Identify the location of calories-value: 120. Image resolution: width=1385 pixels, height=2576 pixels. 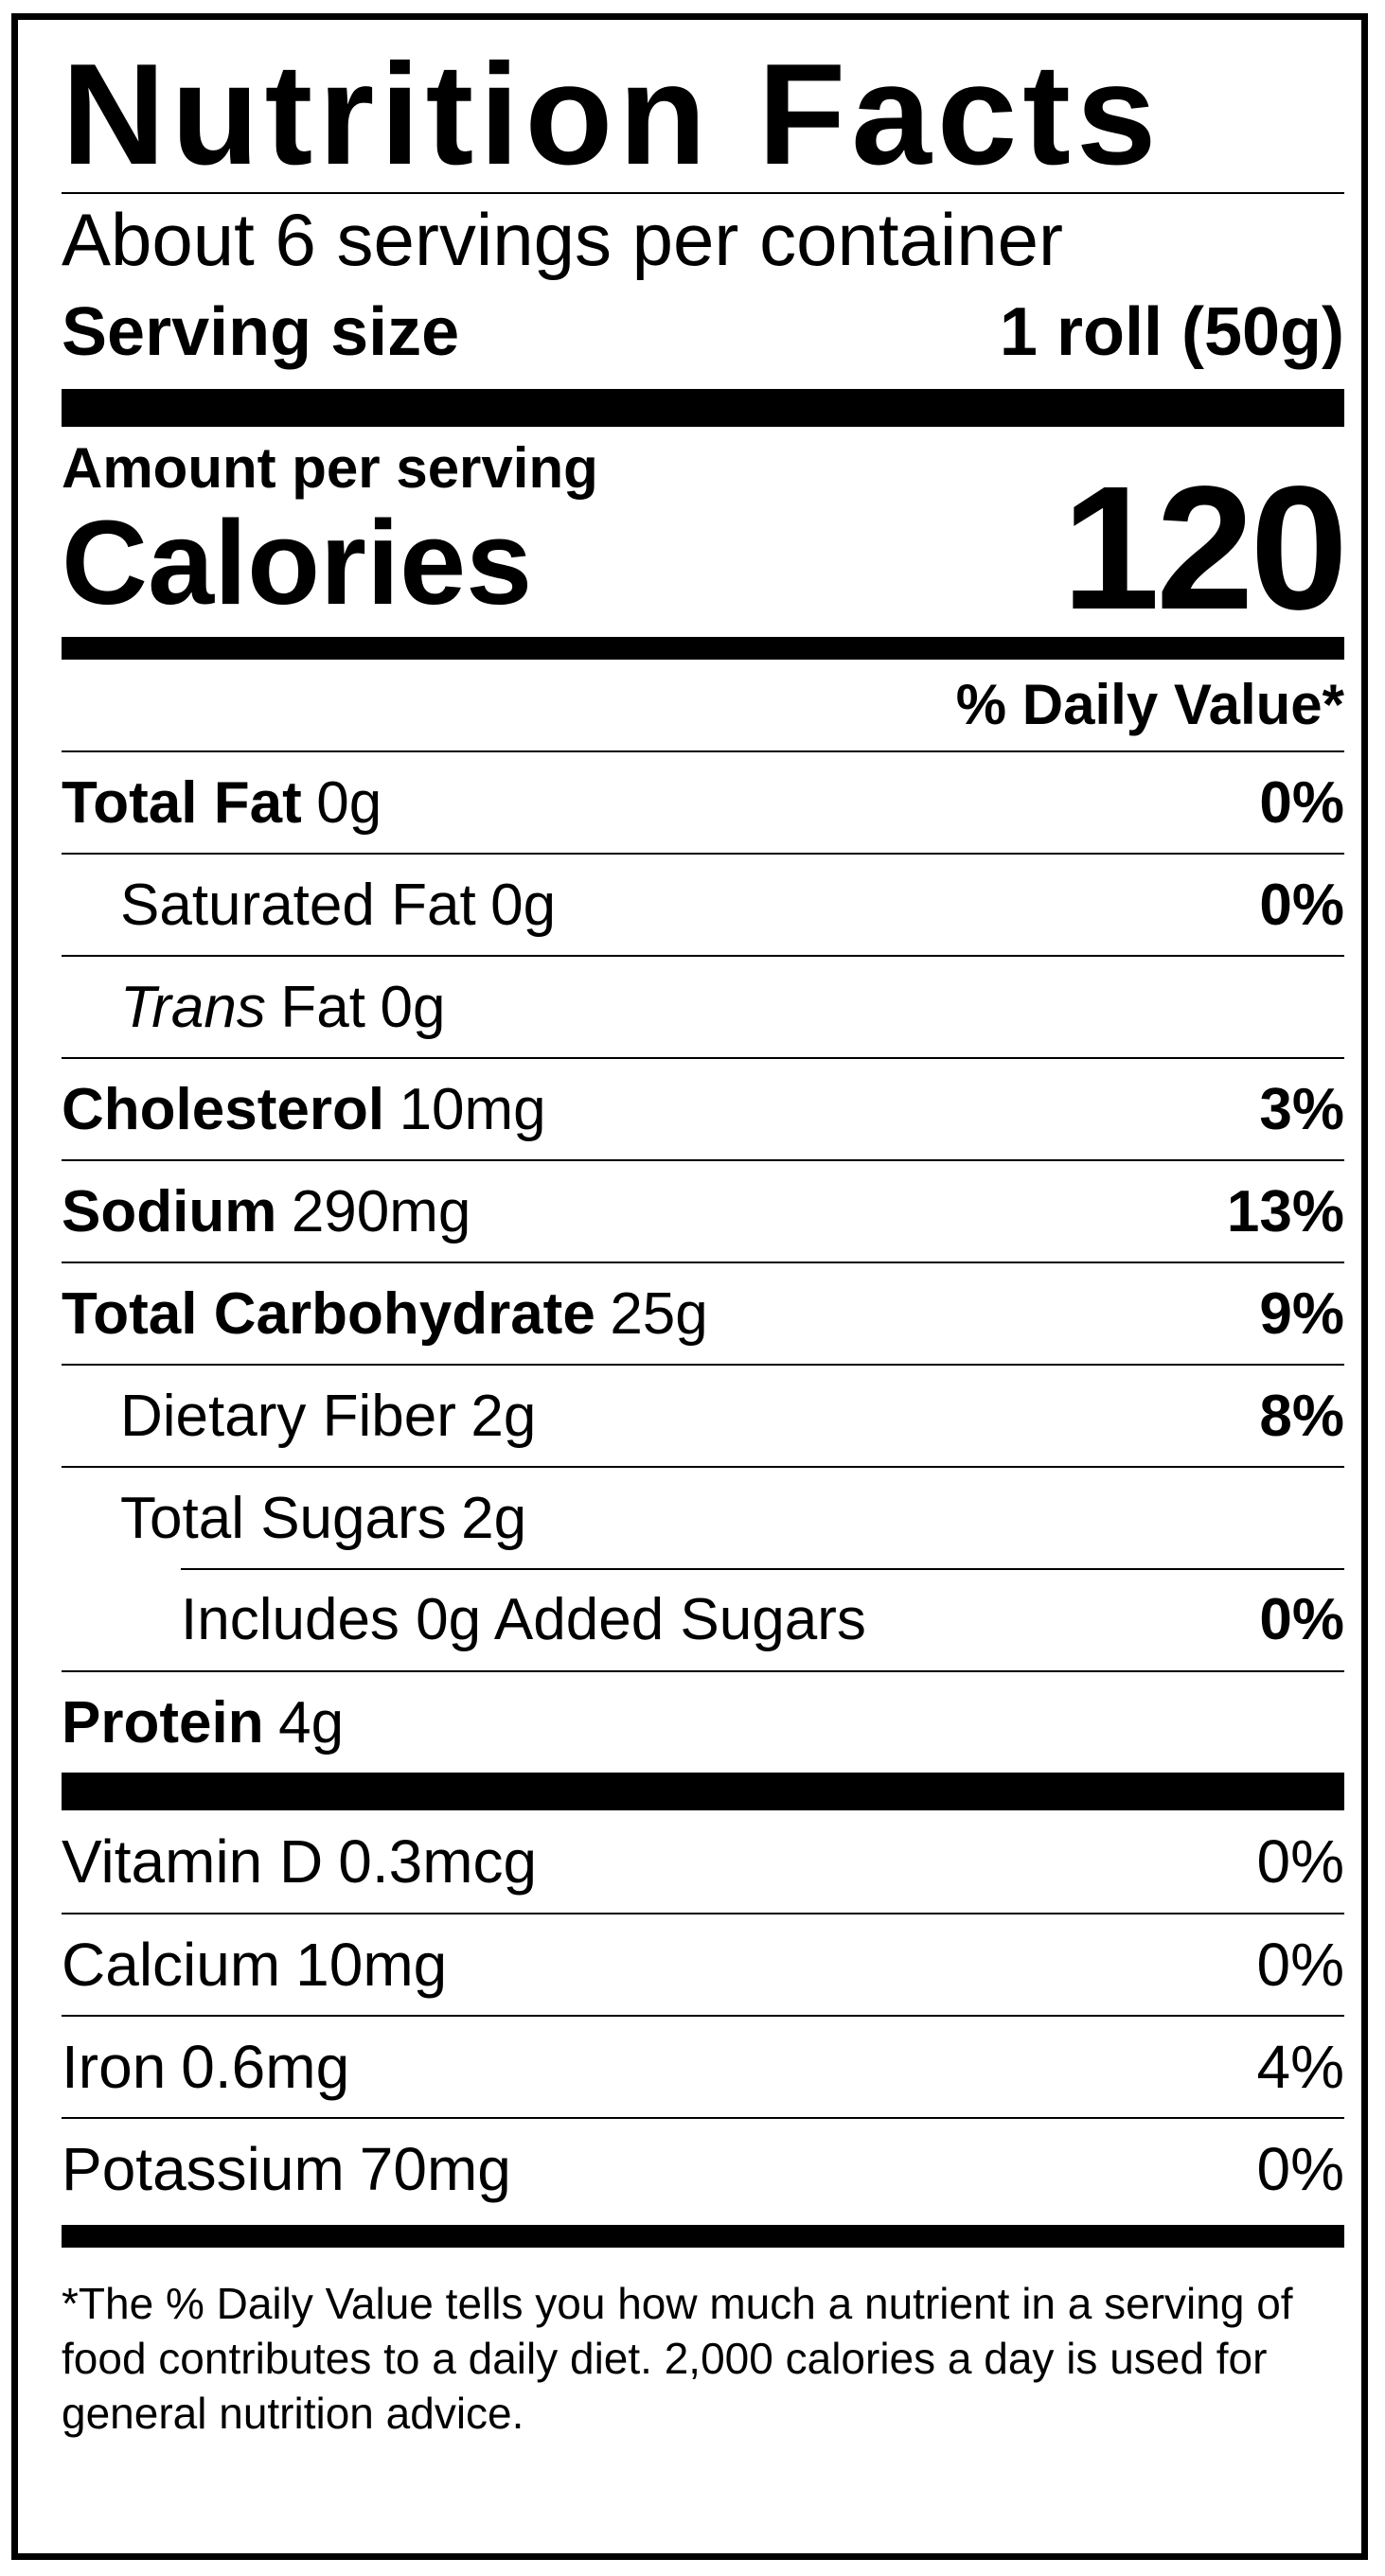
(1204, 548).